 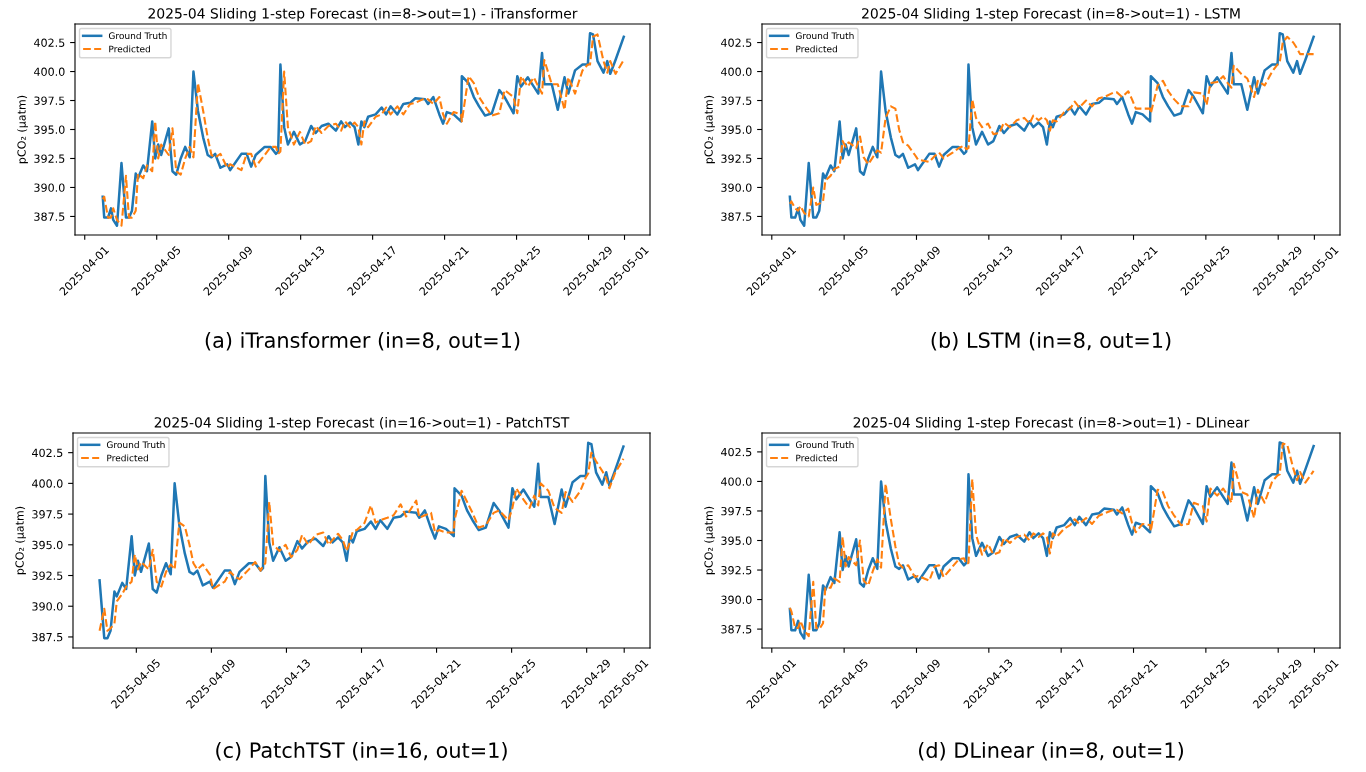 What do you see at coordinates (361, 751) in the screenshot?
I see `text: (c) PatchTST (in=16, out=1)` at bounding box center [361, 751].